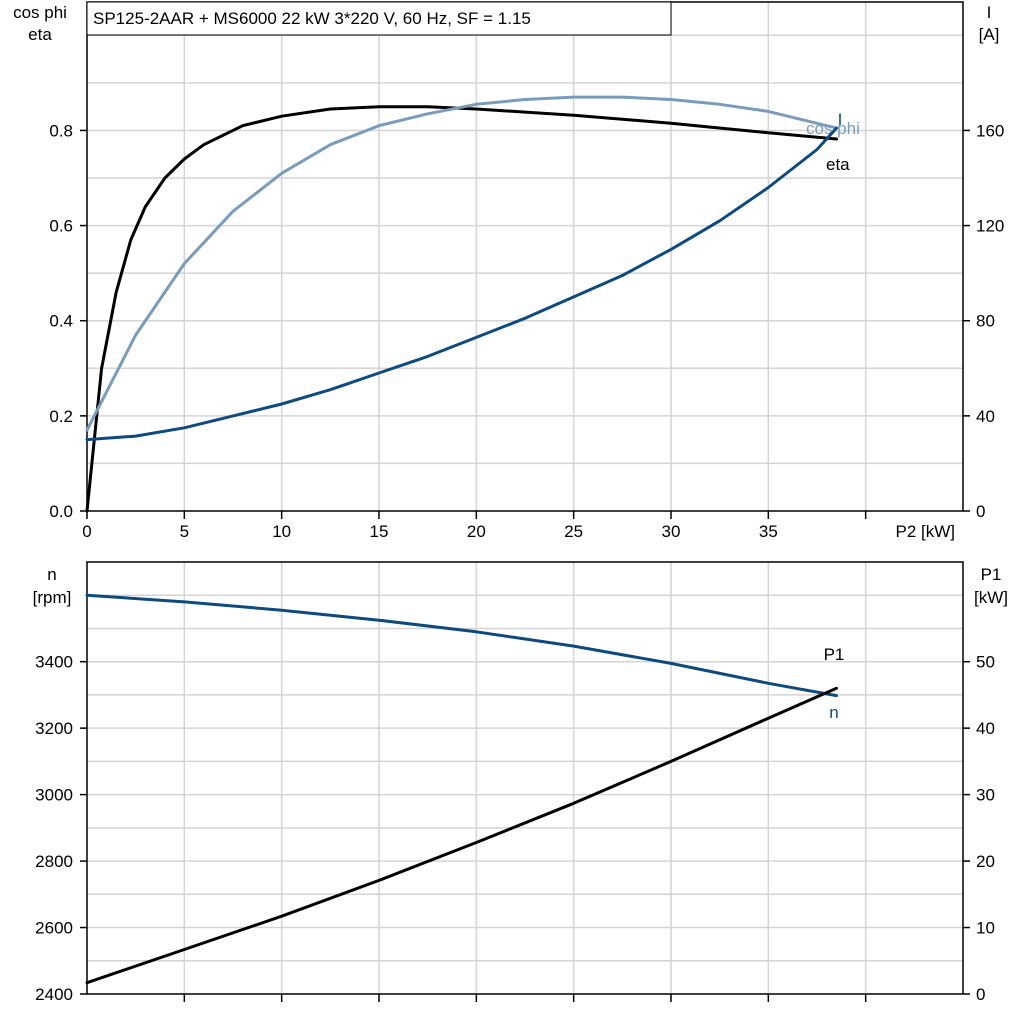 This screenshot has width=1024, height=1029. What do you see at coordinates (461, 645) in the screenshot?
I see `series-line-n` at bounding box center [461, 645].